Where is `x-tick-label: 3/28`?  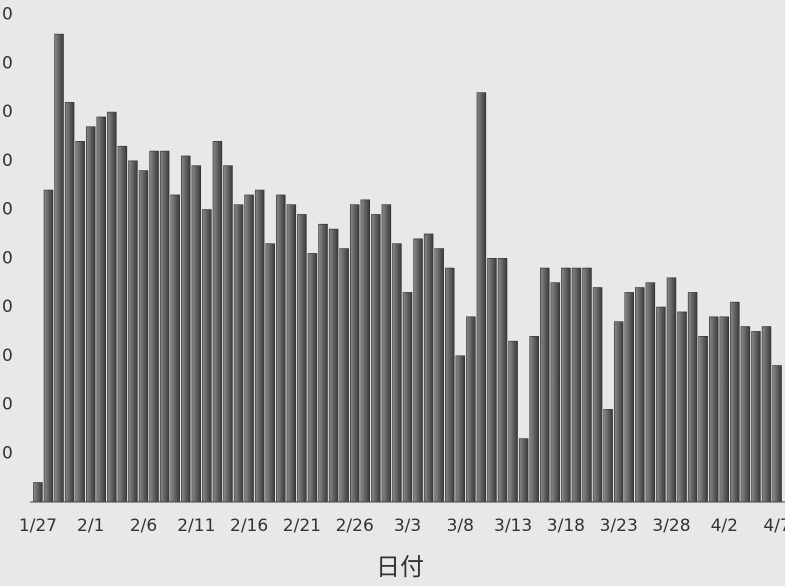 x-tick-label: 3/28 is located at coordinates (671, 526).